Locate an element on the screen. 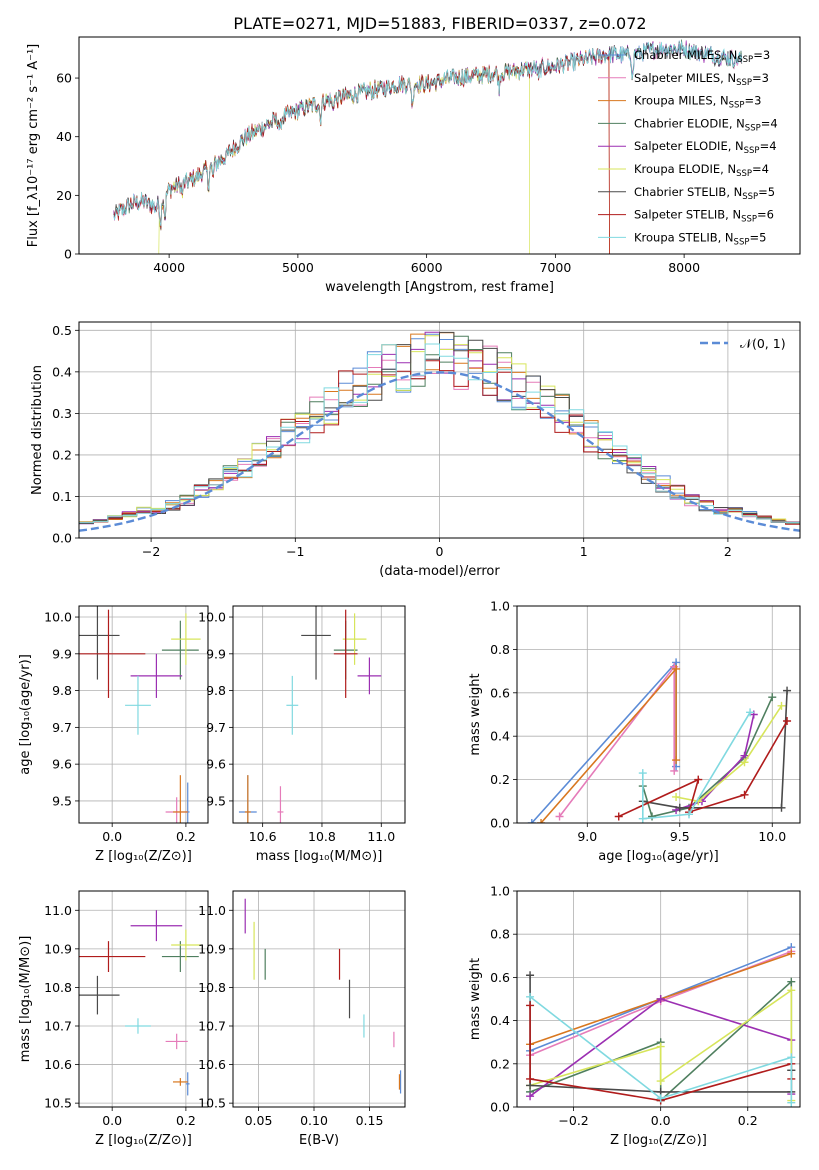 This screenshot has height=1170, width=819. legend-label-name: Salpeter ELODIE is located at coordinates (681, 146).